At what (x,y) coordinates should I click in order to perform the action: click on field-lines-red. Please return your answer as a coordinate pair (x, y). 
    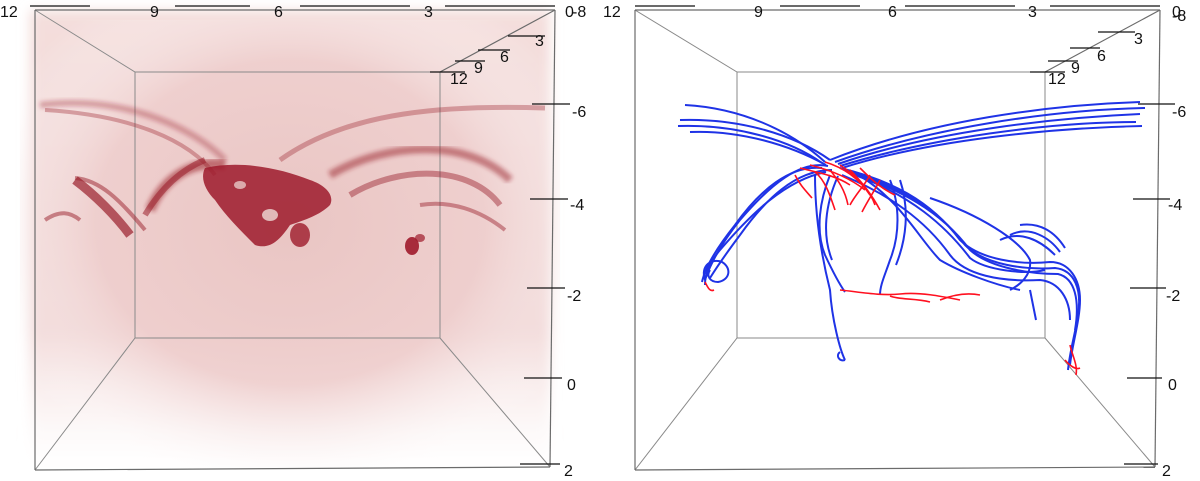
    Looking at the image, I should click on (892, 268).